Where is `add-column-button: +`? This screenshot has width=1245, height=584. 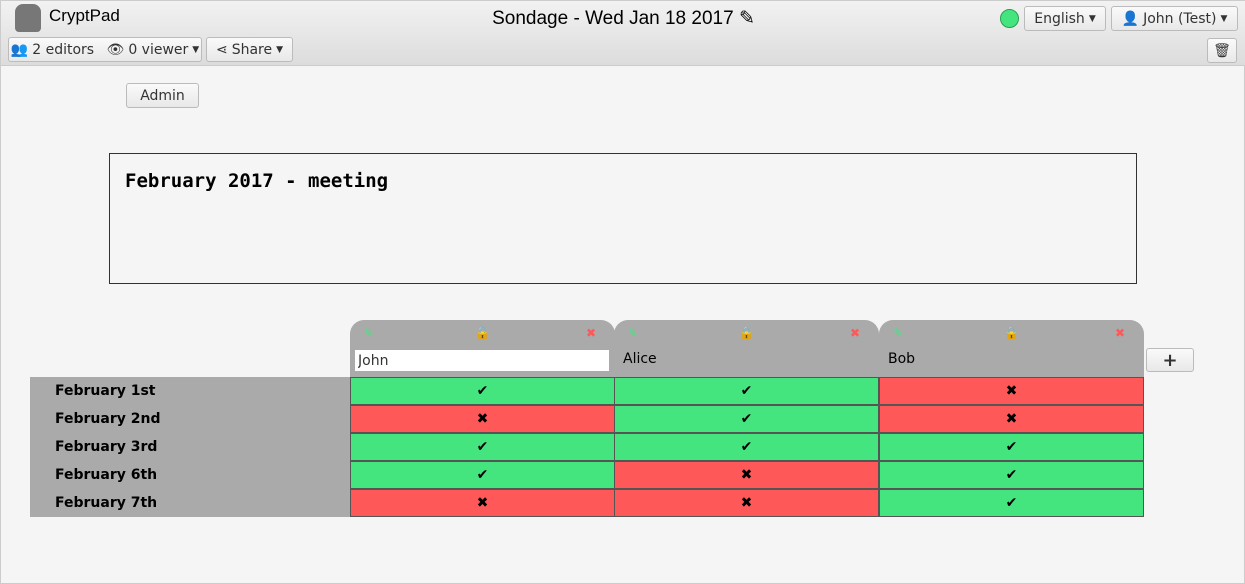 add-column-button: + is located at coordinates (1170, 360).